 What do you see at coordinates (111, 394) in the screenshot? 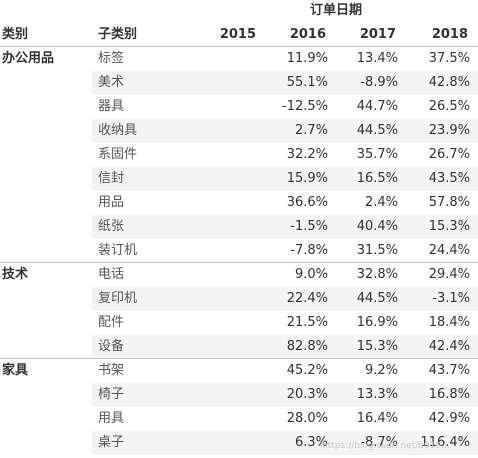
I see `subcategory-label: 椅子` at bounding box center [111, 394].